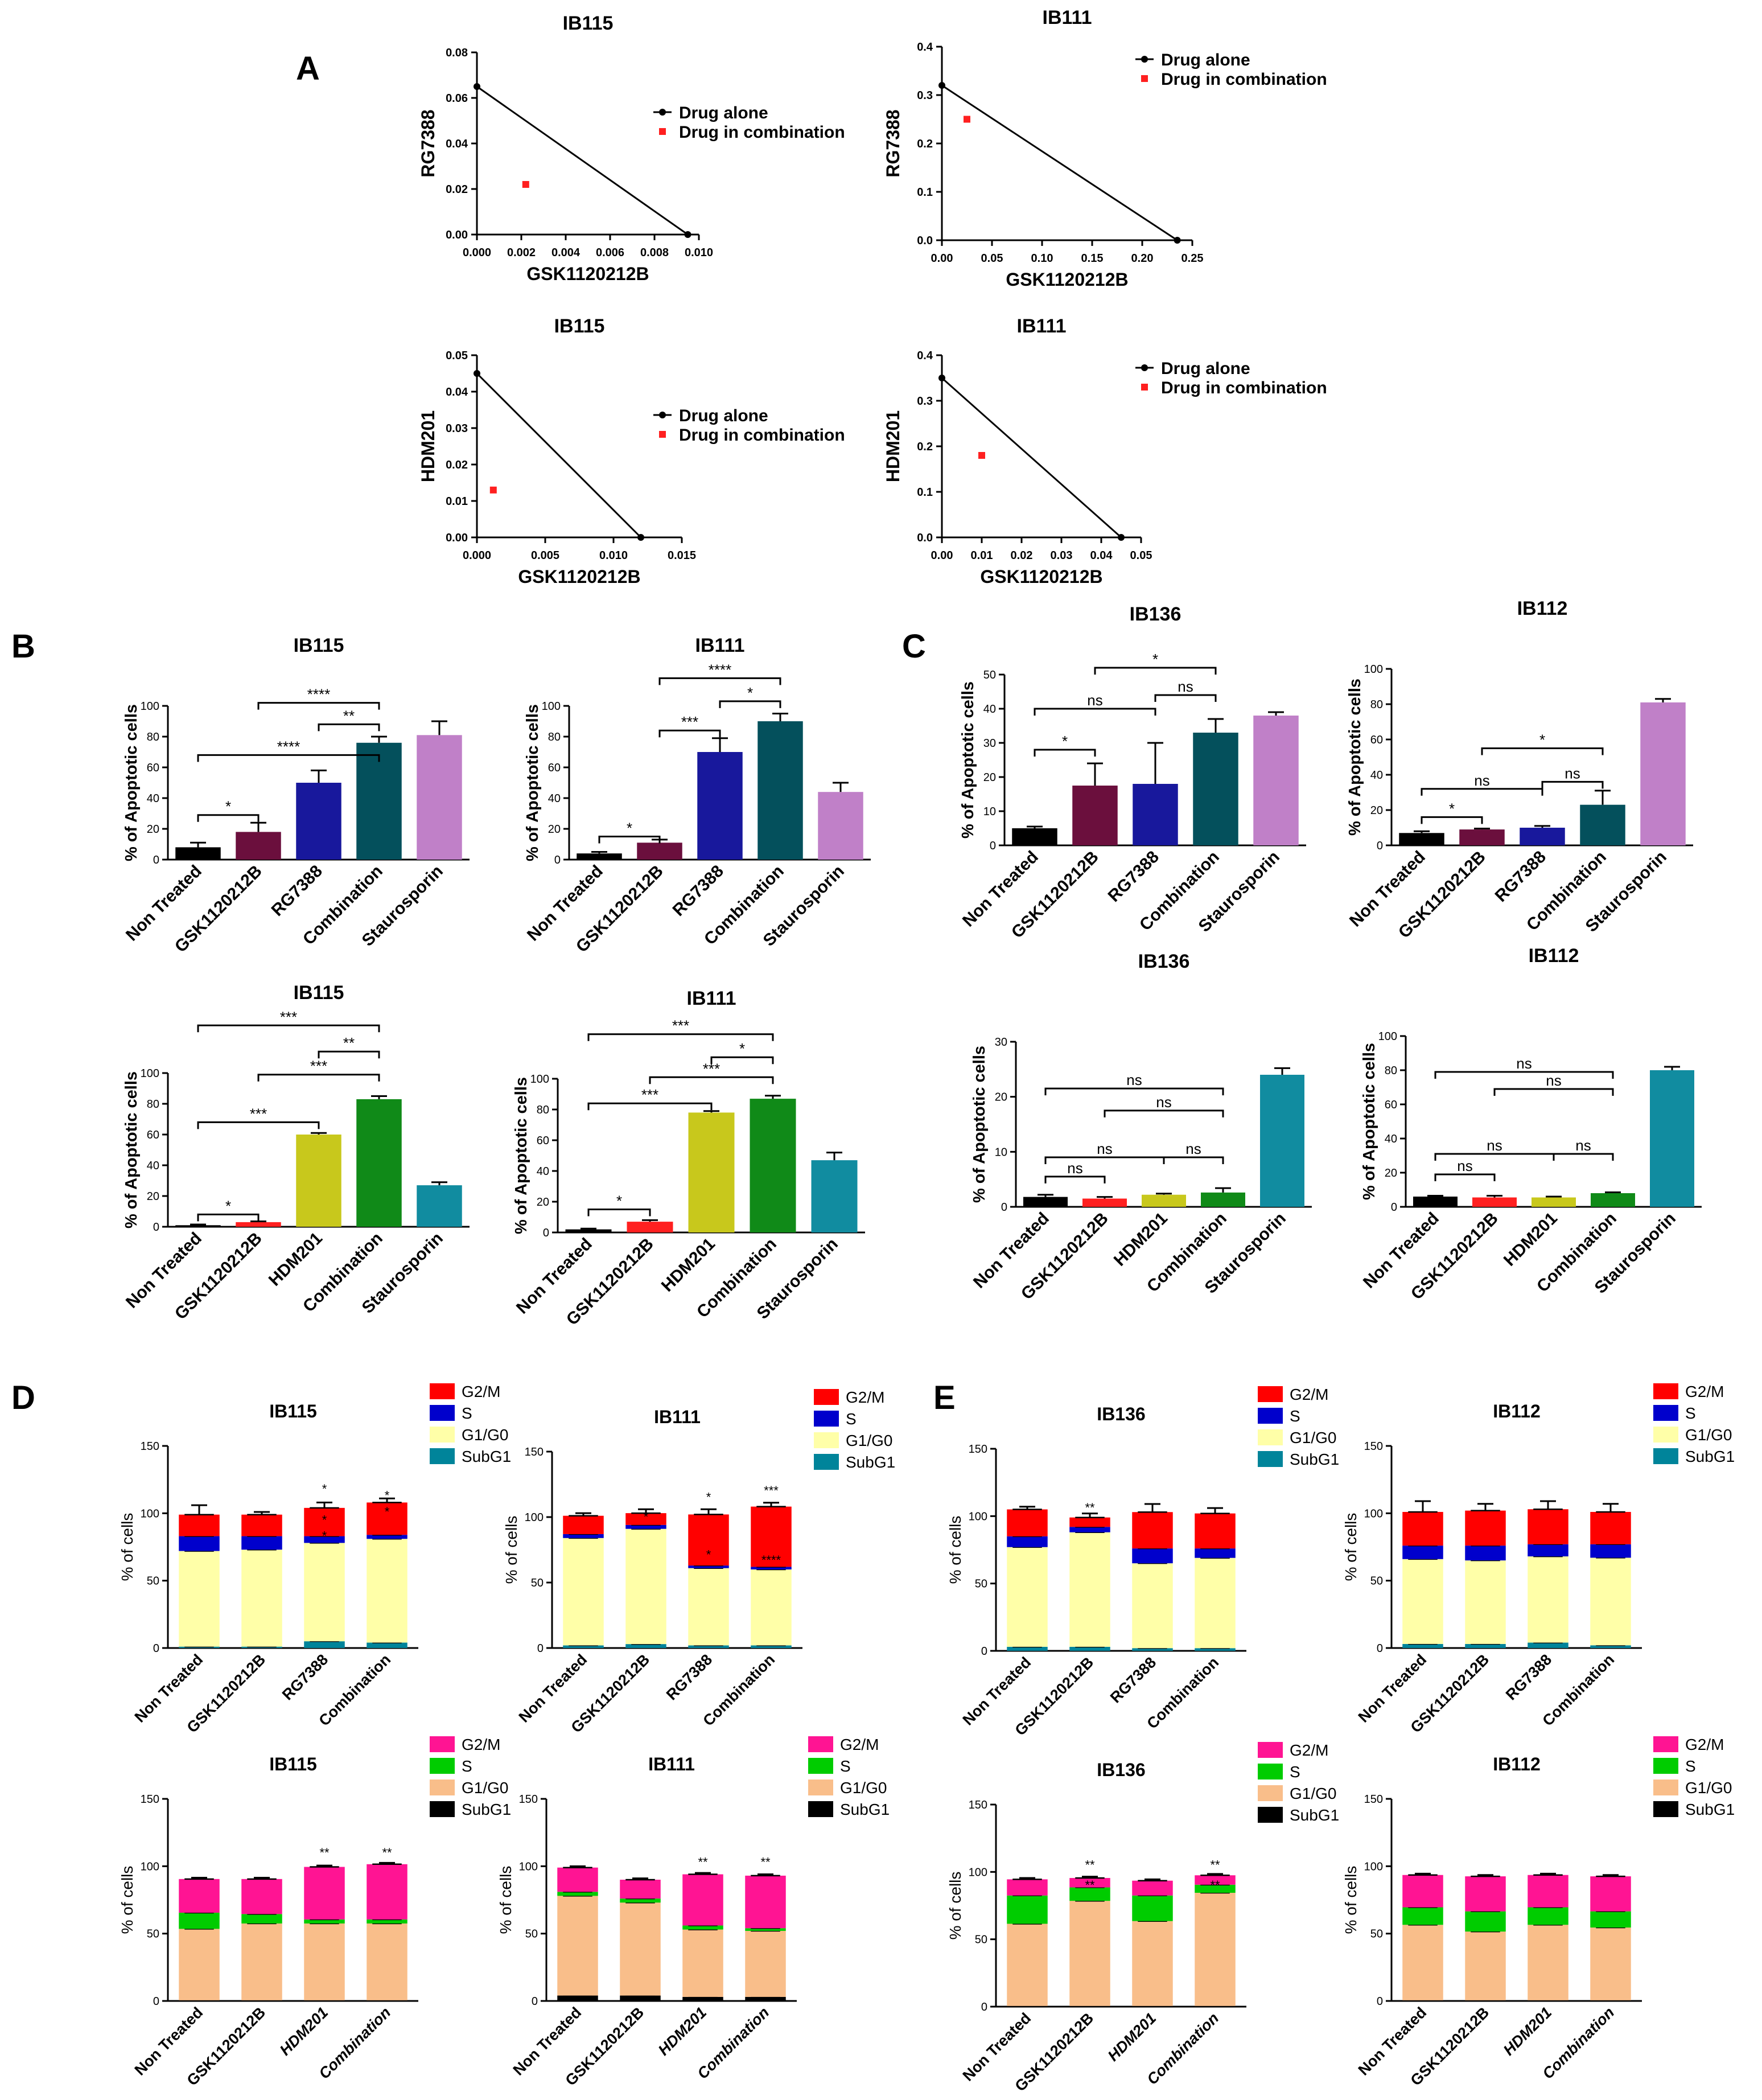  What do you see at coordinates (1377, 1934) in the screenshot?
I see `y-tick-label: 50` at bounding box center [1377, 1934].